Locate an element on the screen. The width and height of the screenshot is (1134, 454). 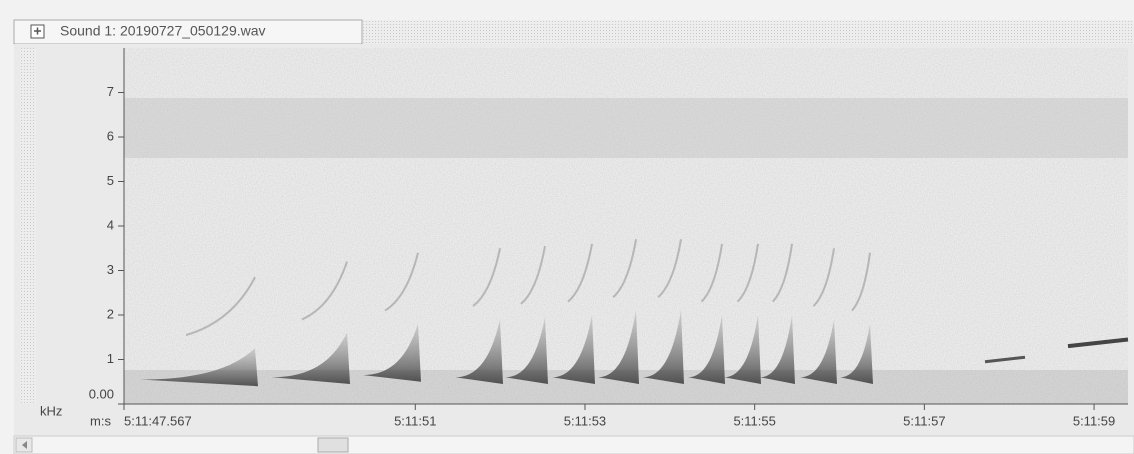
y-tick-label: 6 is located at coordinates (110, 135).